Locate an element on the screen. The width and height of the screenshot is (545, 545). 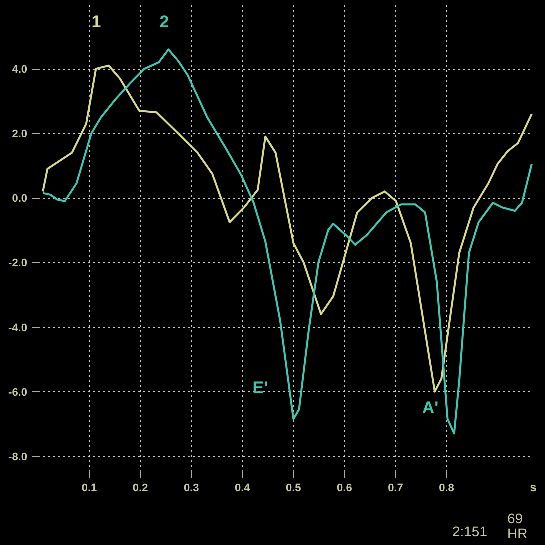
text: 69 is located at coordinates (516, 518).